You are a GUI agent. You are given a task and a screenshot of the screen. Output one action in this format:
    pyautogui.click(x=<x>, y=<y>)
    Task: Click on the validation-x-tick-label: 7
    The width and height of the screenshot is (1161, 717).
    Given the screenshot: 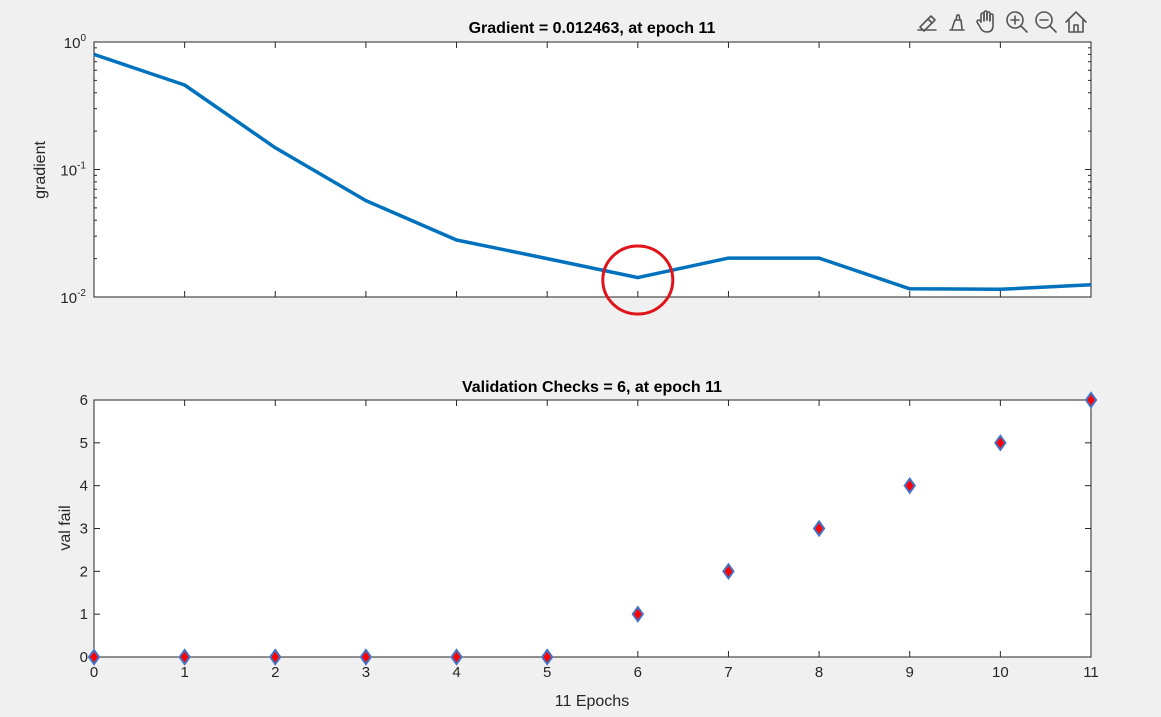 What is the action you would take?
    pyautogui.click(x=728, y=672)
    